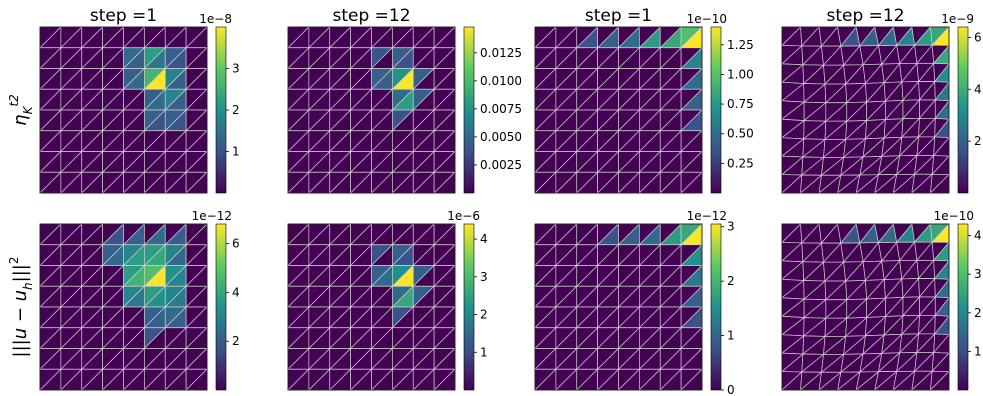 The height and width of the screenshot is (396, 983). What do you see at coordinates (740, 134) in the screenshot?
I see `colorbar-tick-label: 0.50` at bounding box center [740, 134].